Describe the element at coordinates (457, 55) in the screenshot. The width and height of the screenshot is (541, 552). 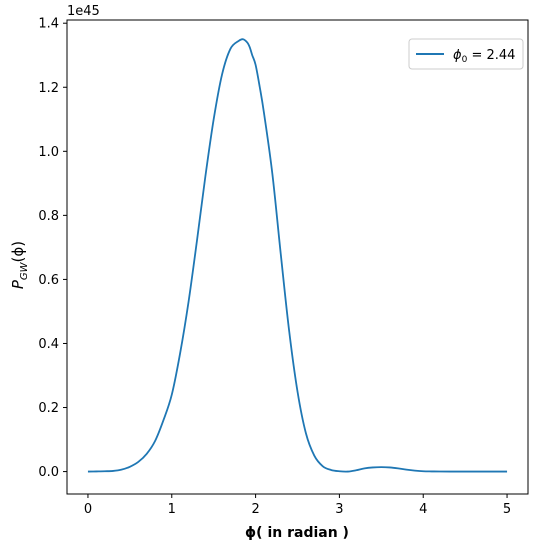
I see `legend-label-symbol: ϕ` at that location.